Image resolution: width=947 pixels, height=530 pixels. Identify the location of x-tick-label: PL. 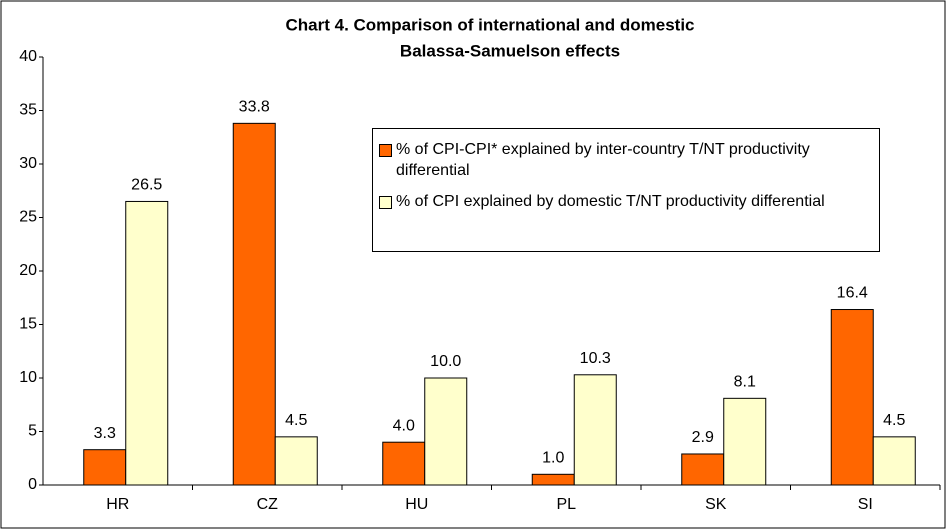
(566, 504).